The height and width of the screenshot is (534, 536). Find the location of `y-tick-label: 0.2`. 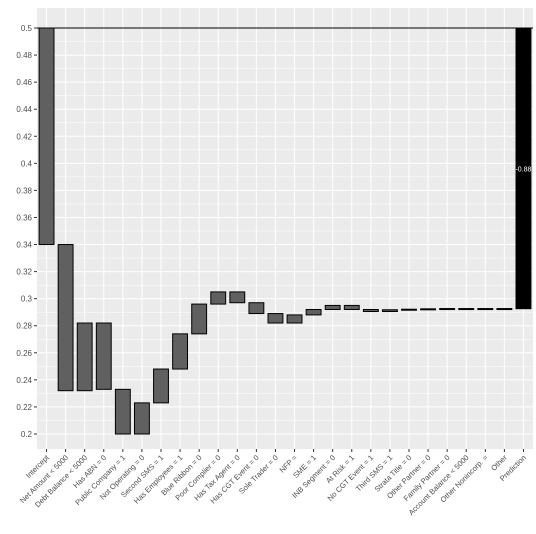

y-tick-label: 0.2 is located at coordinates (27, 434).